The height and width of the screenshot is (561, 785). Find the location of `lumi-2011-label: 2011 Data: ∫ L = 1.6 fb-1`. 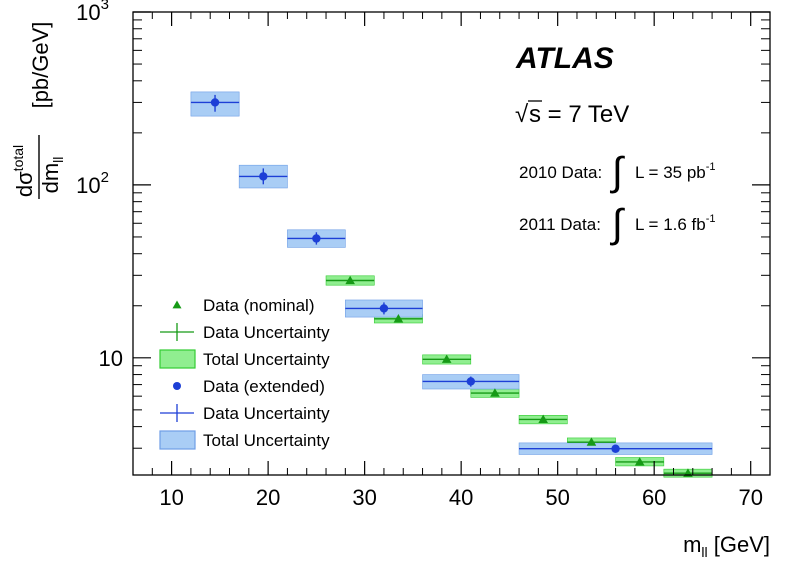

lumi-2011-label: 2011 Data: ∫ L = 1.6 fb-1 is located at coordinates (617, 224).